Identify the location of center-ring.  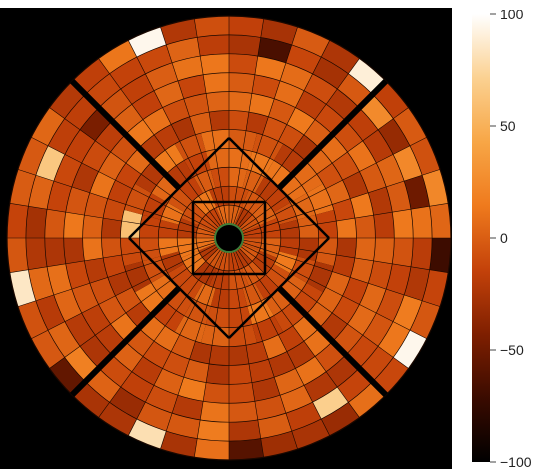
(229, 238).